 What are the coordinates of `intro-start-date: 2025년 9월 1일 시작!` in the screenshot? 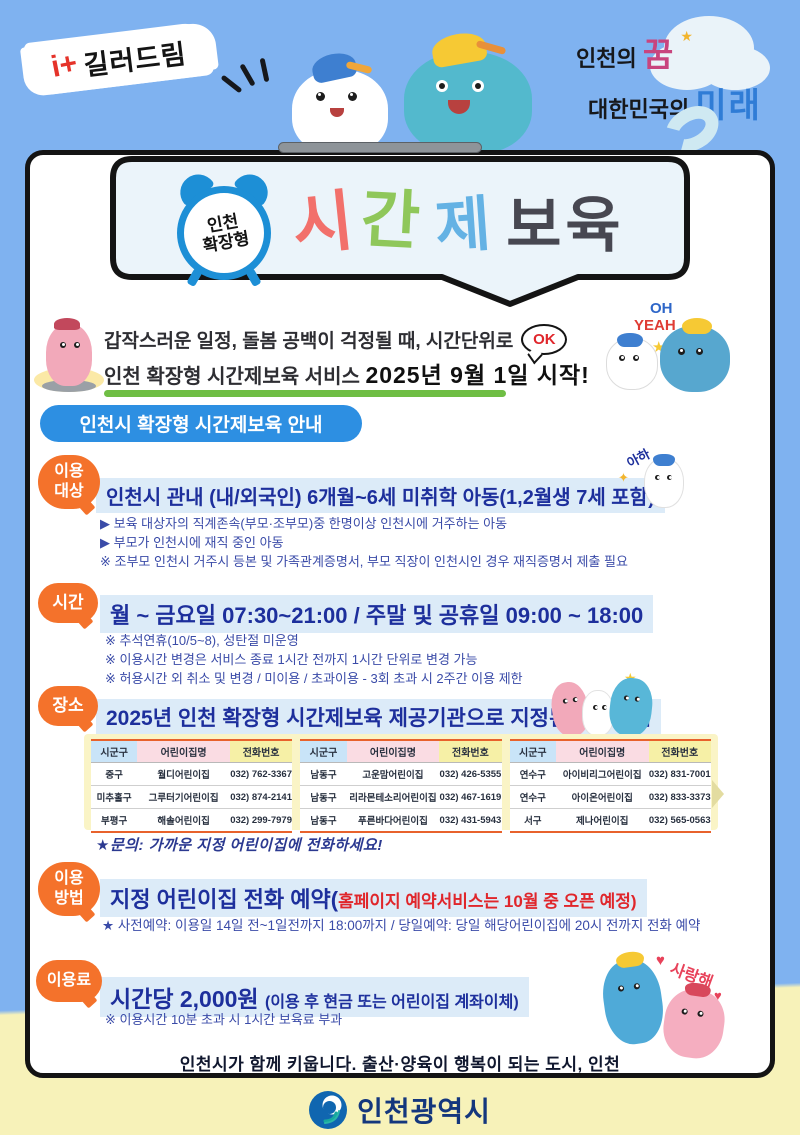 It's located at (477, 375).